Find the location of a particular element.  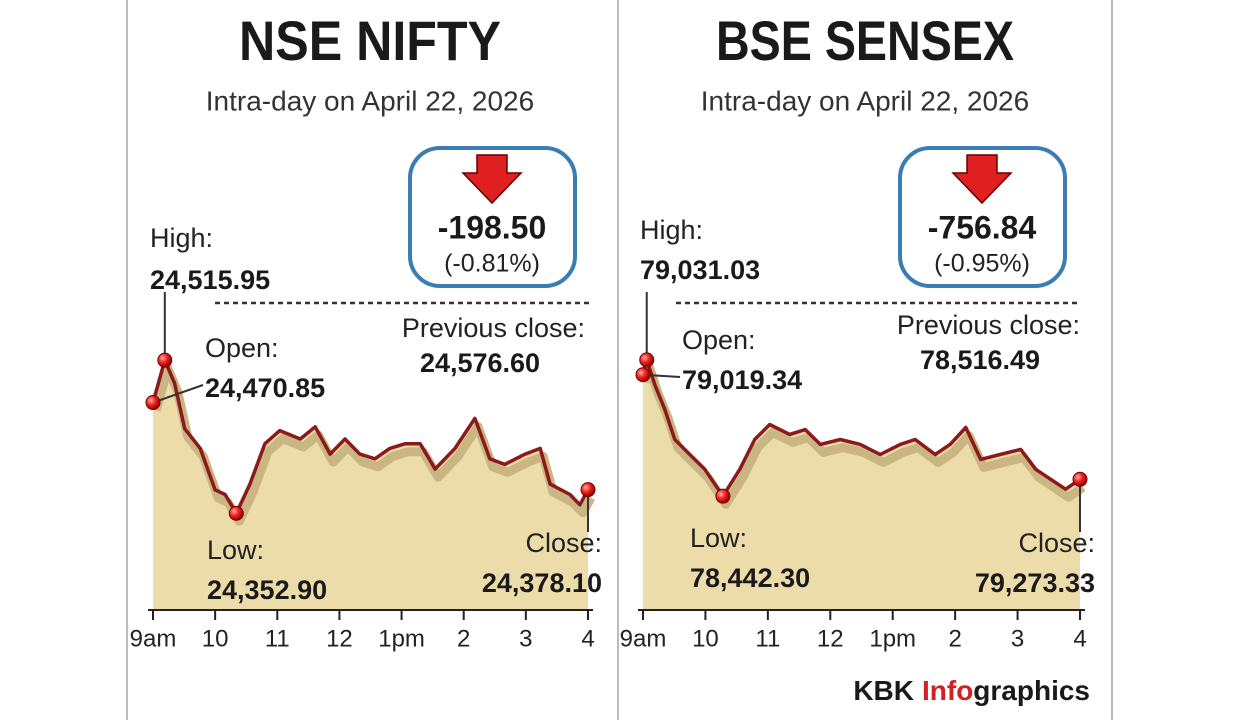

annotation-value: 79,273.33 is located at coordinates (1035, 583).